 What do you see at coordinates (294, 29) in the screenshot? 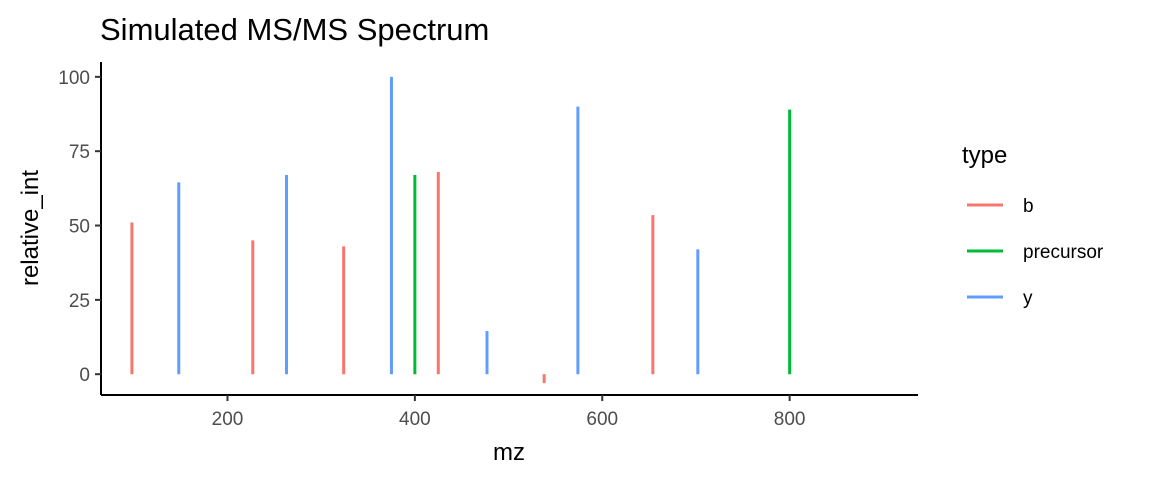
I see `chart-title: Simulated MS/MS Spectrum` at bounding box center [294, 29].